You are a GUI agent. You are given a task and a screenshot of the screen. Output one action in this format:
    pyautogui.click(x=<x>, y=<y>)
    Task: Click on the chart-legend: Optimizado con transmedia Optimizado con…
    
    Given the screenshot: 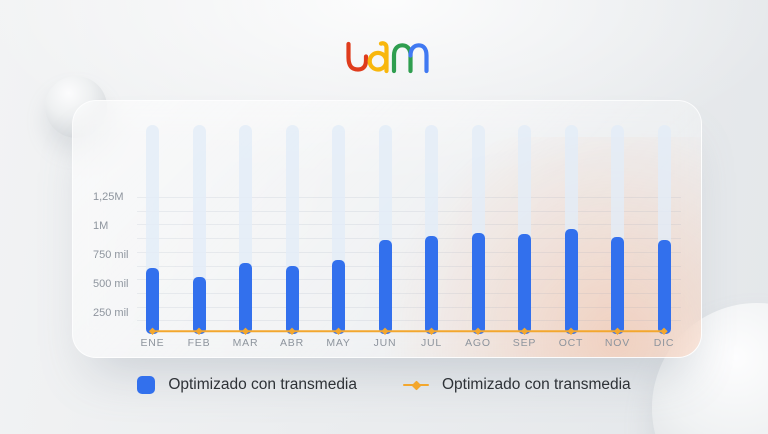 What is the action you would take?
    pyautogui.click(x=384, y=385)
    